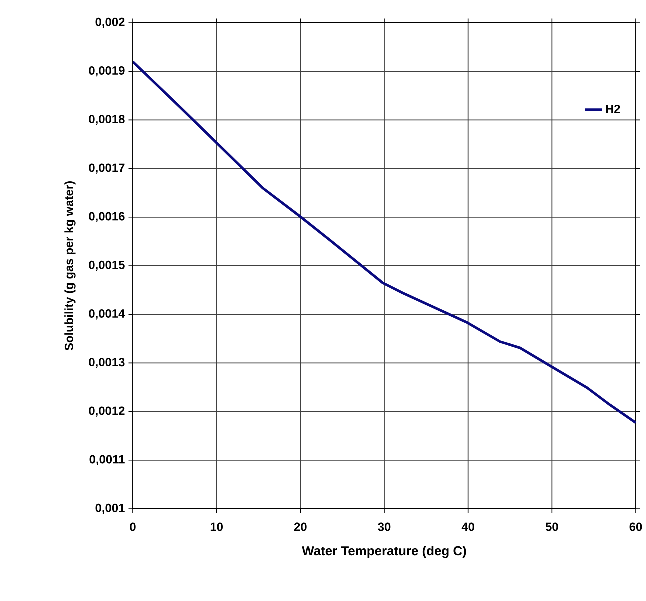 The height and width of the screenshot is (601, 646). What do you see at coordinates (107, 266) in the screenshot?
I see `y-tick-label: 0,0015` at bounding box center [107, 266].